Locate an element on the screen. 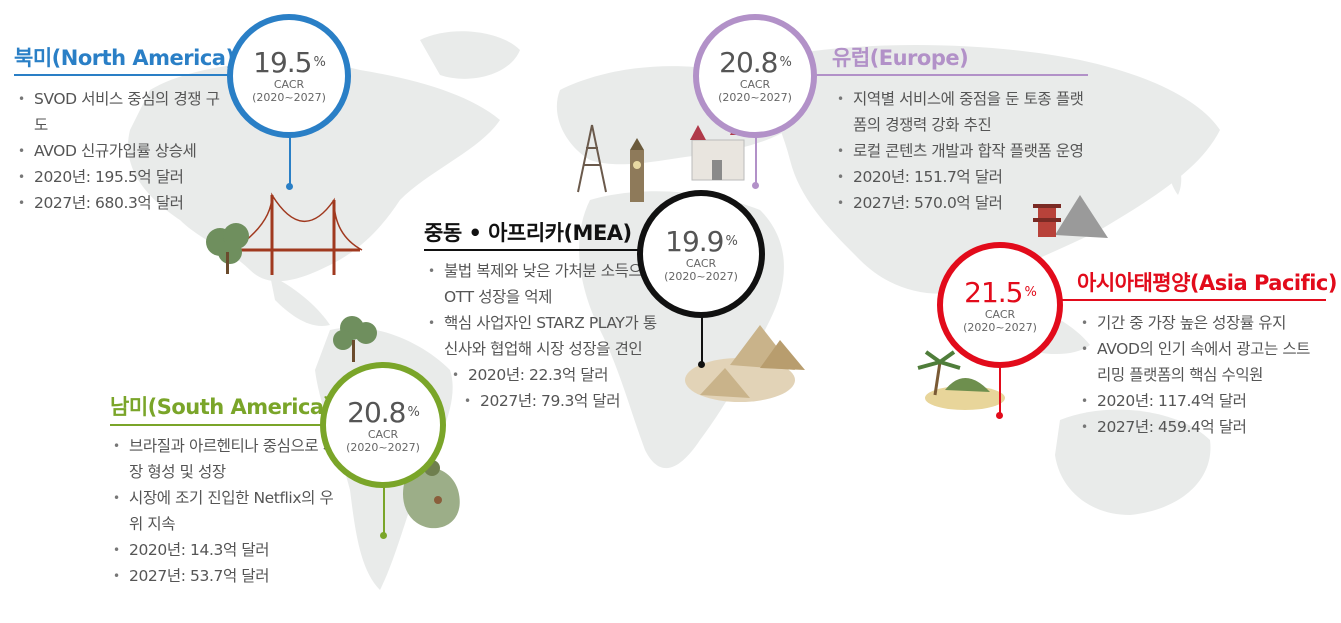  south-america-cagr-circle: 20.8% CACR (2020~2027) is located at coordinates (383, 425).